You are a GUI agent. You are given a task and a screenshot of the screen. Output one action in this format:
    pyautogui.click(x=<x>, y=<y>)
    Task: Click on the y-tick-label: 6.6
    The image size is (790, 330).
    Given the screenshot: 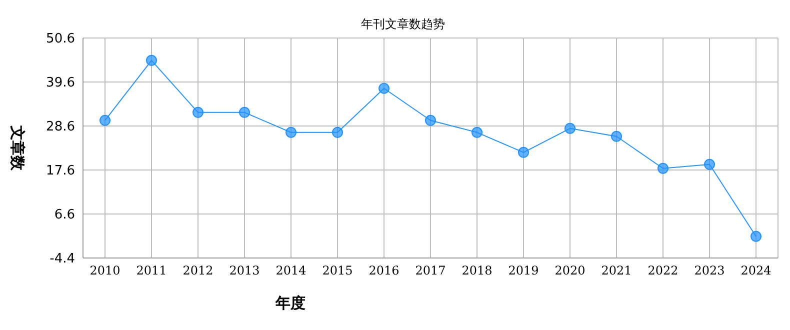 What is the action you would take?
    pyautogui.click(x=64, y=215)
    